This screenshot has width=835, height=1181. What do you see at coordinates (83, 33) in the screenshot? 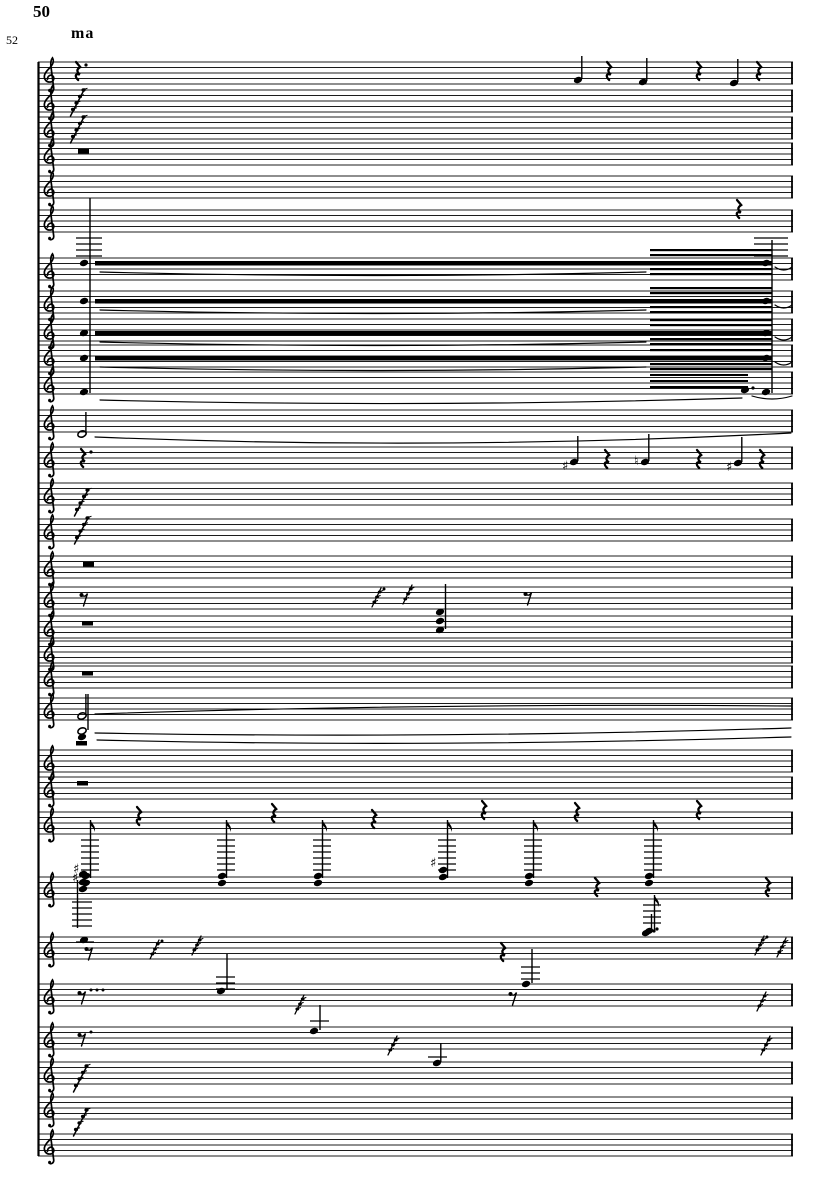
I see `lyric-text: ma` at bounding box center [83, 33].